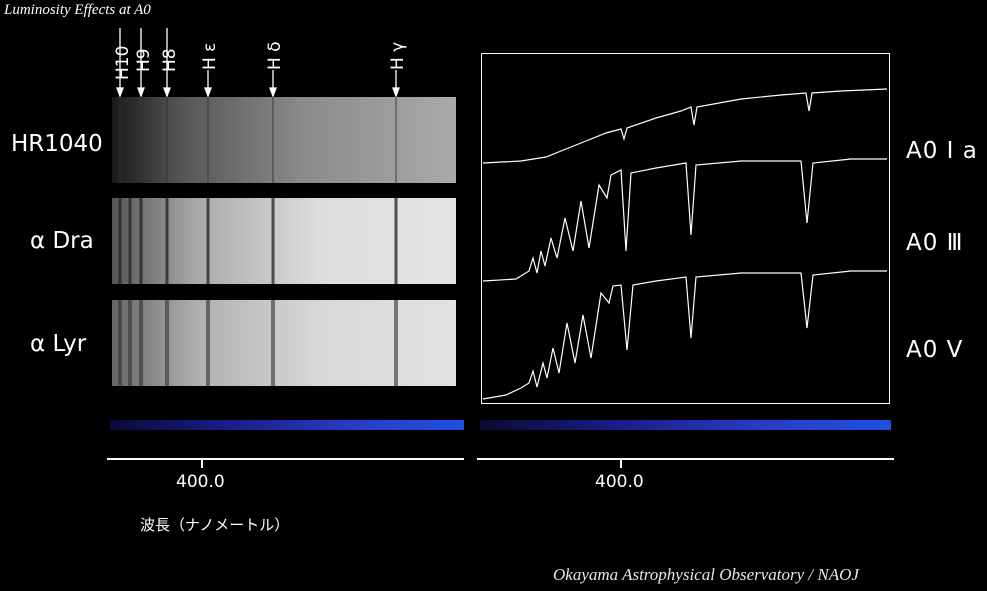 The image size is (987, 591). Describe the element at coordinates (210, 56) in the screenshot. I see `line-label-h-epsilon: H ε` at that location.